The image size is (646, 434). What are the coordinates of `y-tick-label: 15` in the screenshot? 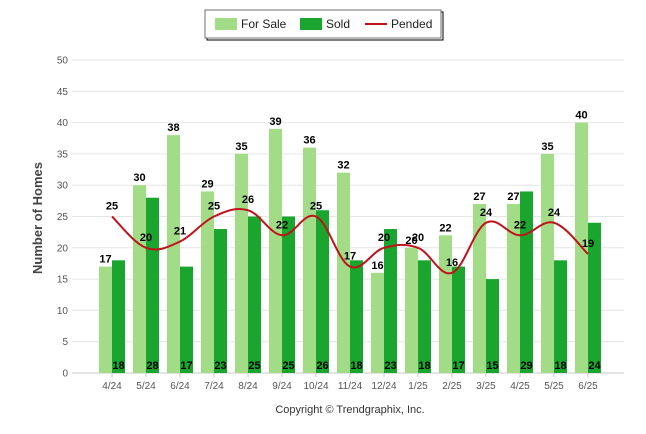 It's located at (63, 280).